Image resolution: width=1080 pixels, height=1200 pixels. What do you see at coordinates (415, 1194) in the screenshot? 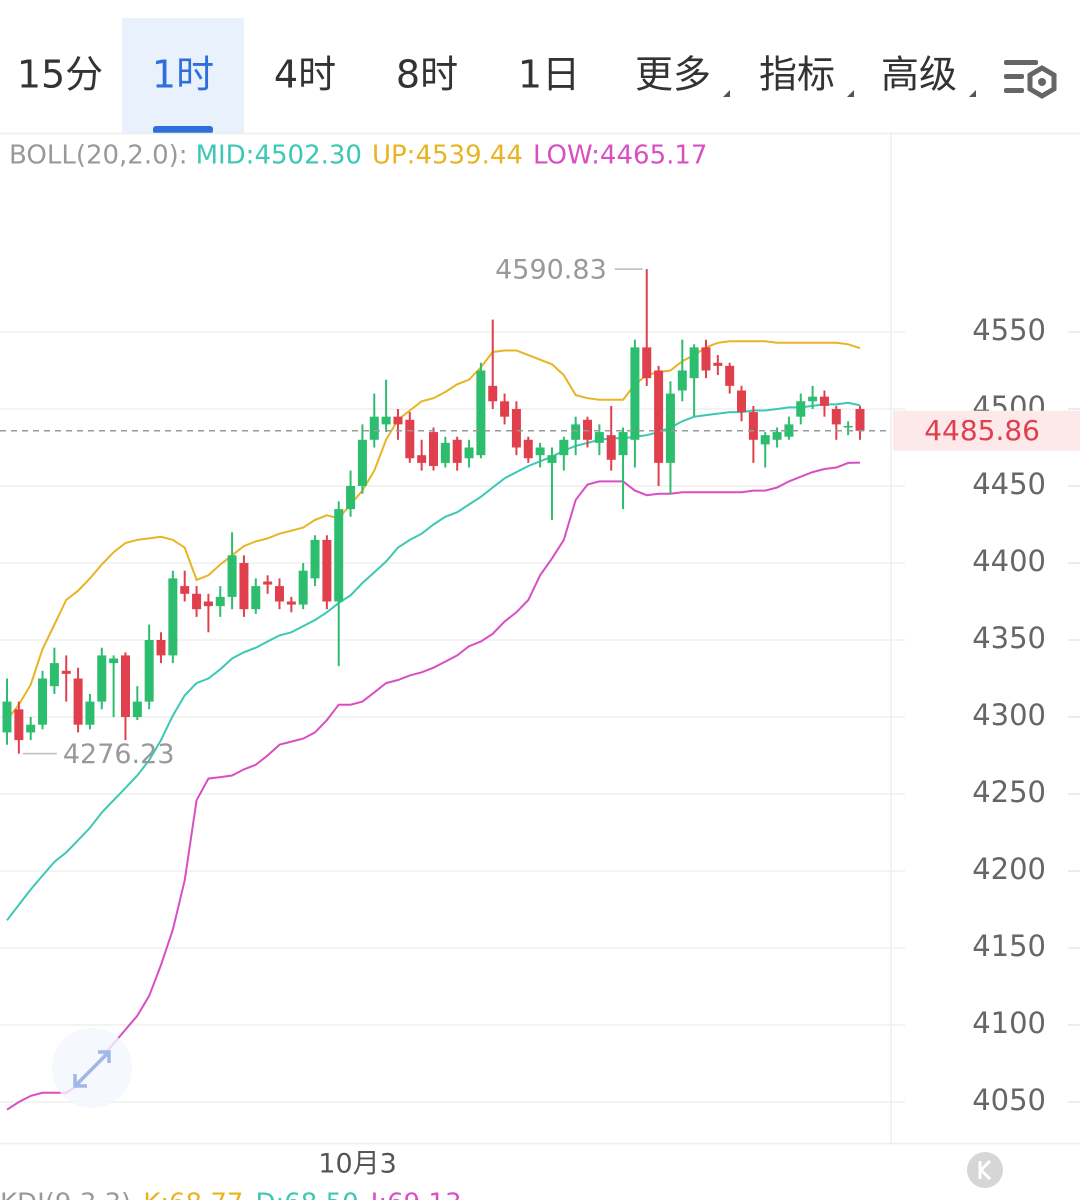
I see `sub-indicator-item: J:69.13` at bounding box center [415, 1194].